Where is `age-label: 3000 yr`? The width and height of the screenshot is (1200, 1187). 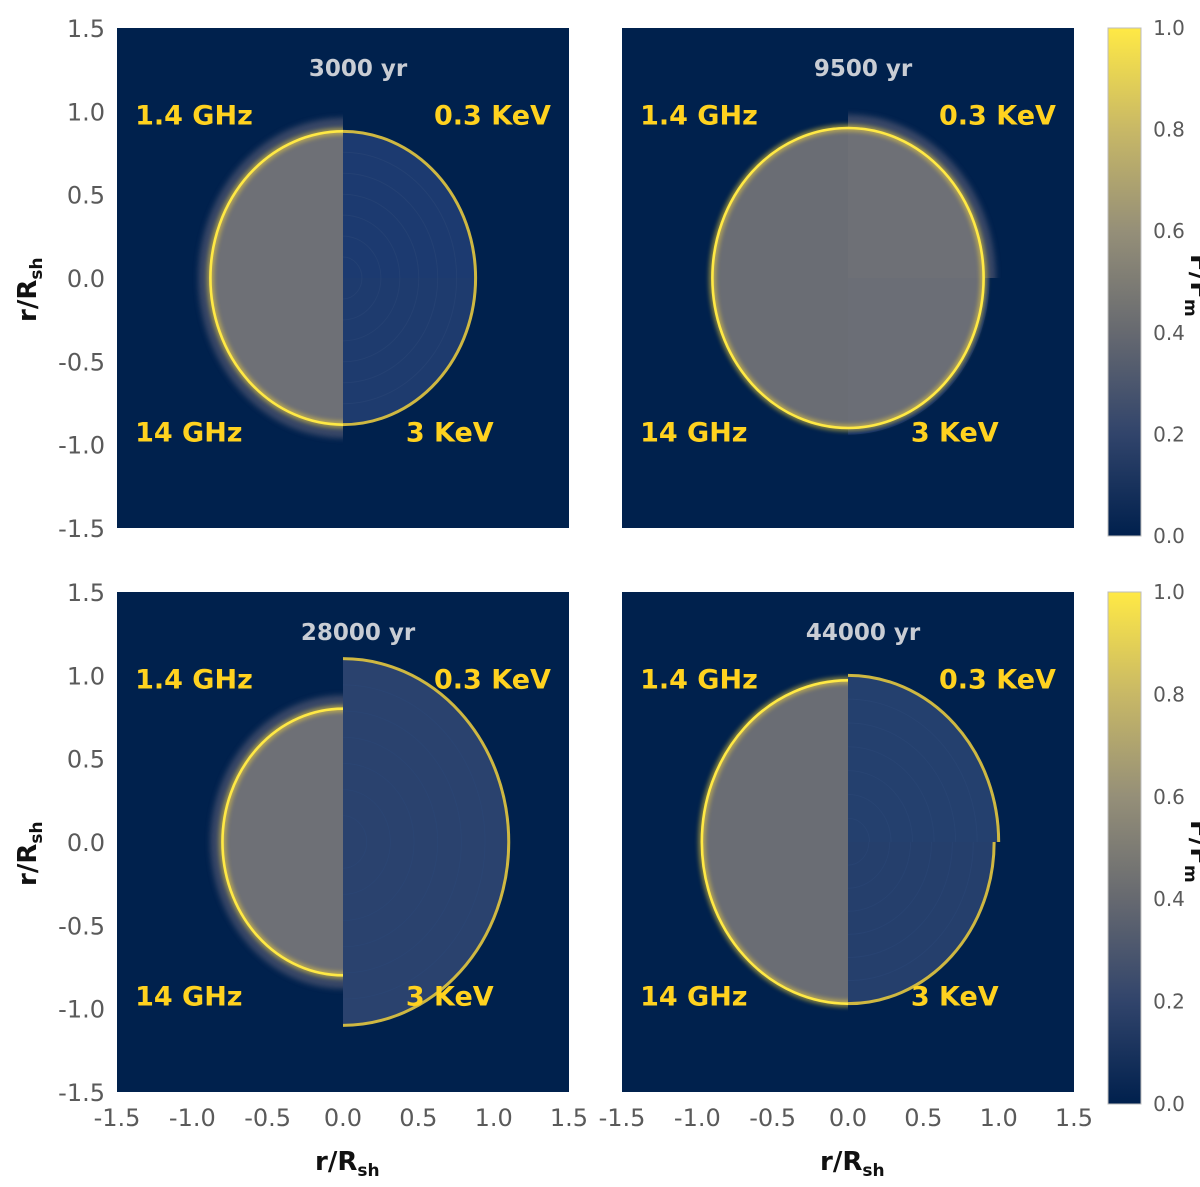 age-label: 3000 yr is located at coordinates (358, 69).